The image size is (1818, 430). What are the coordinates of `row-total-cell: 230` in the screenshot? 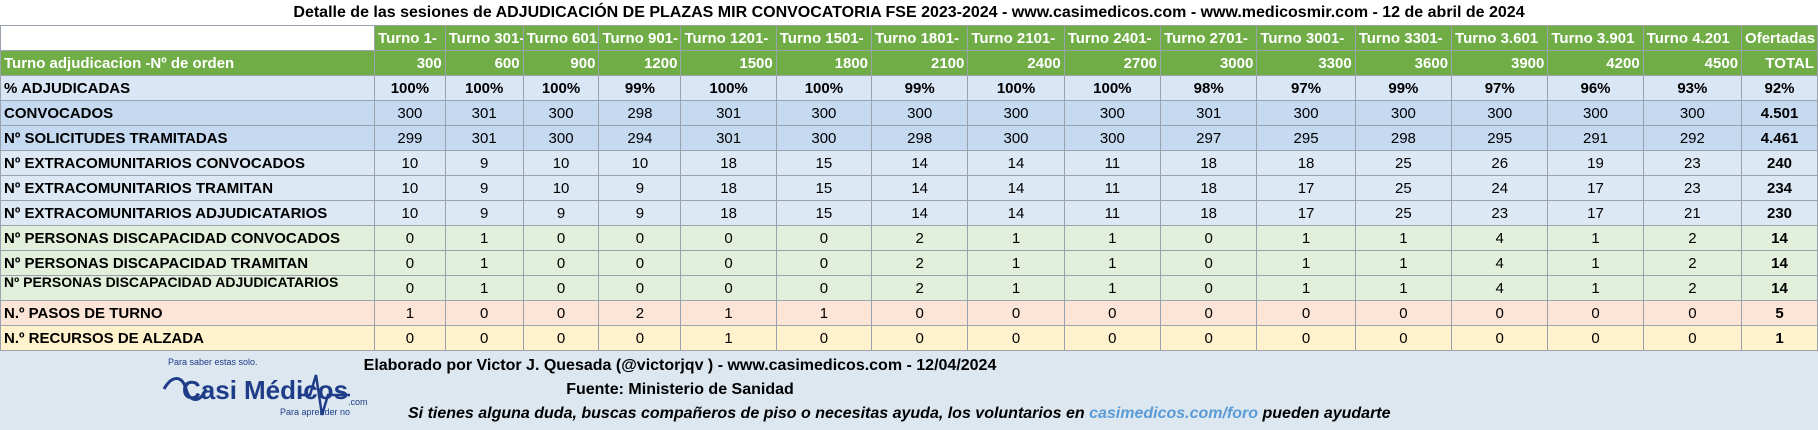 It's located at (1779, 213).